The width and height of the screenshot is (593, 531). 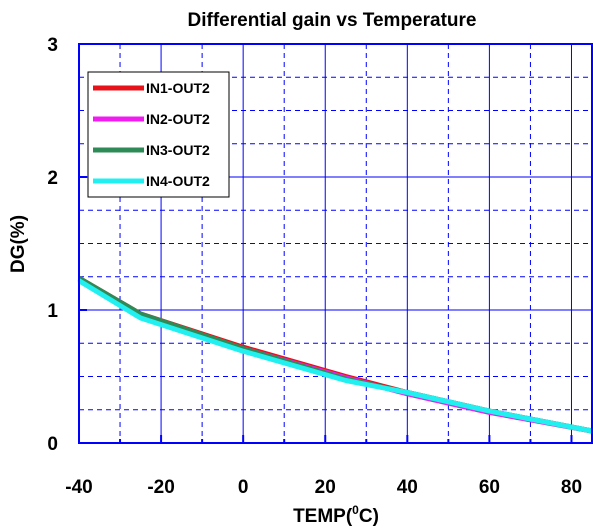 What do you see at coordinates (52, 45) in the screenshot?
I see `y-tick-label: 3` at bounding box center [52, 45].